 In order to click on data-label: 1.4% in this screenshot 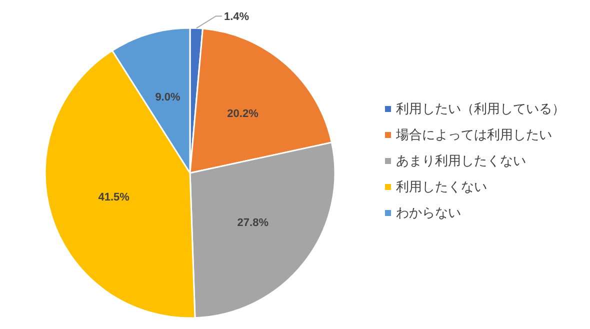, I will do `click(237, 17)`.